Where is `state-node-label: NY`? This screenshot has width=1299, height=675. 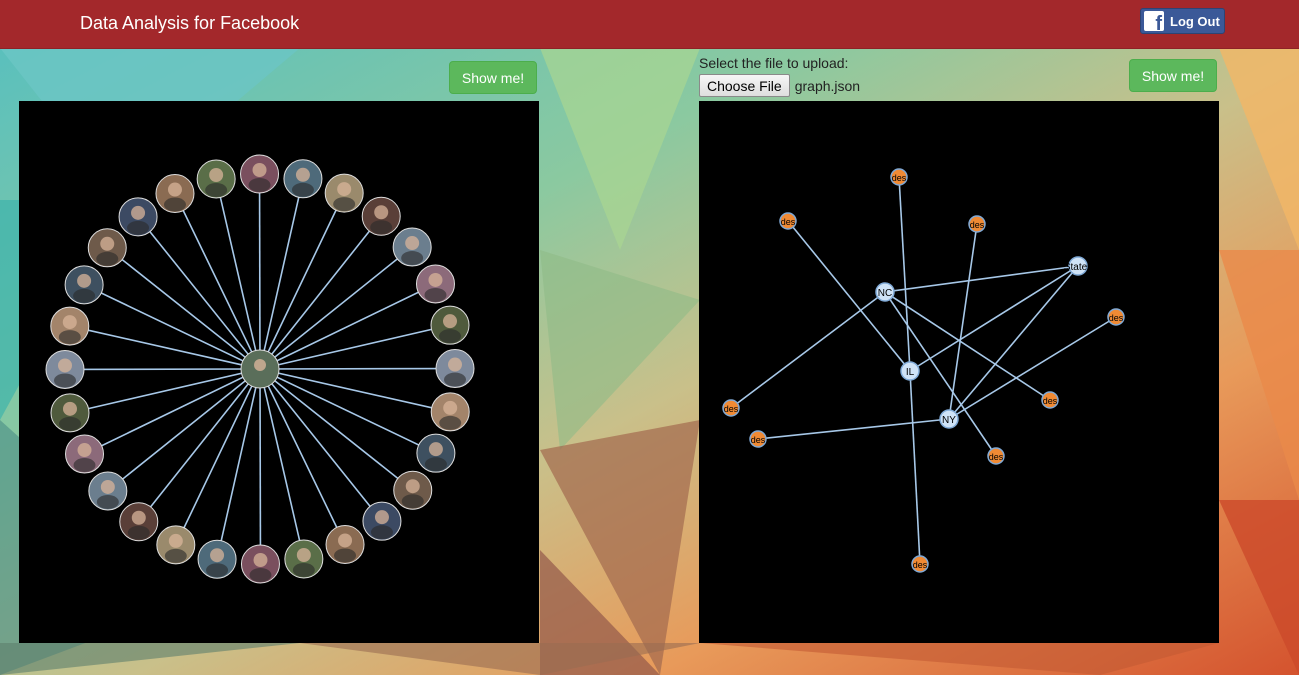 state-node-label: NY is located at coordinates (949, 420).